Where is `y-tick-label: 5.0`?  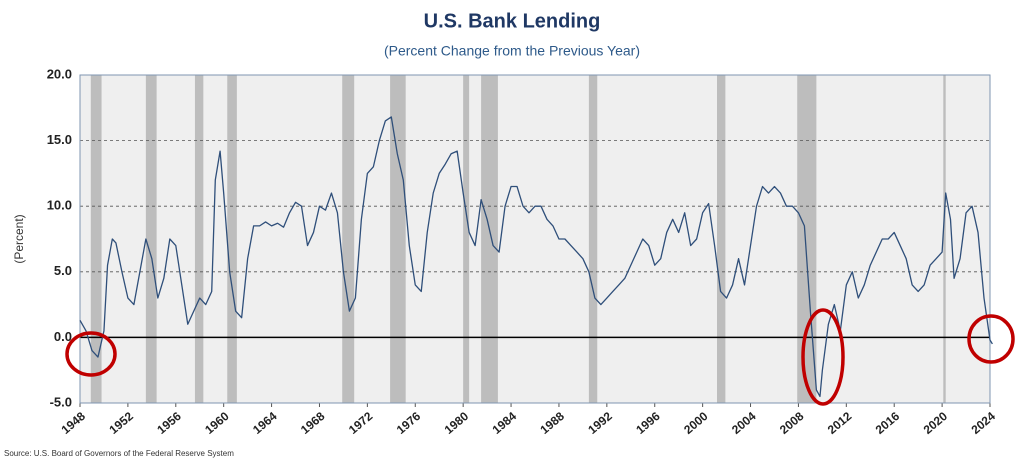
y-tick-label: 5.0 is located at coordinates (63, 270).